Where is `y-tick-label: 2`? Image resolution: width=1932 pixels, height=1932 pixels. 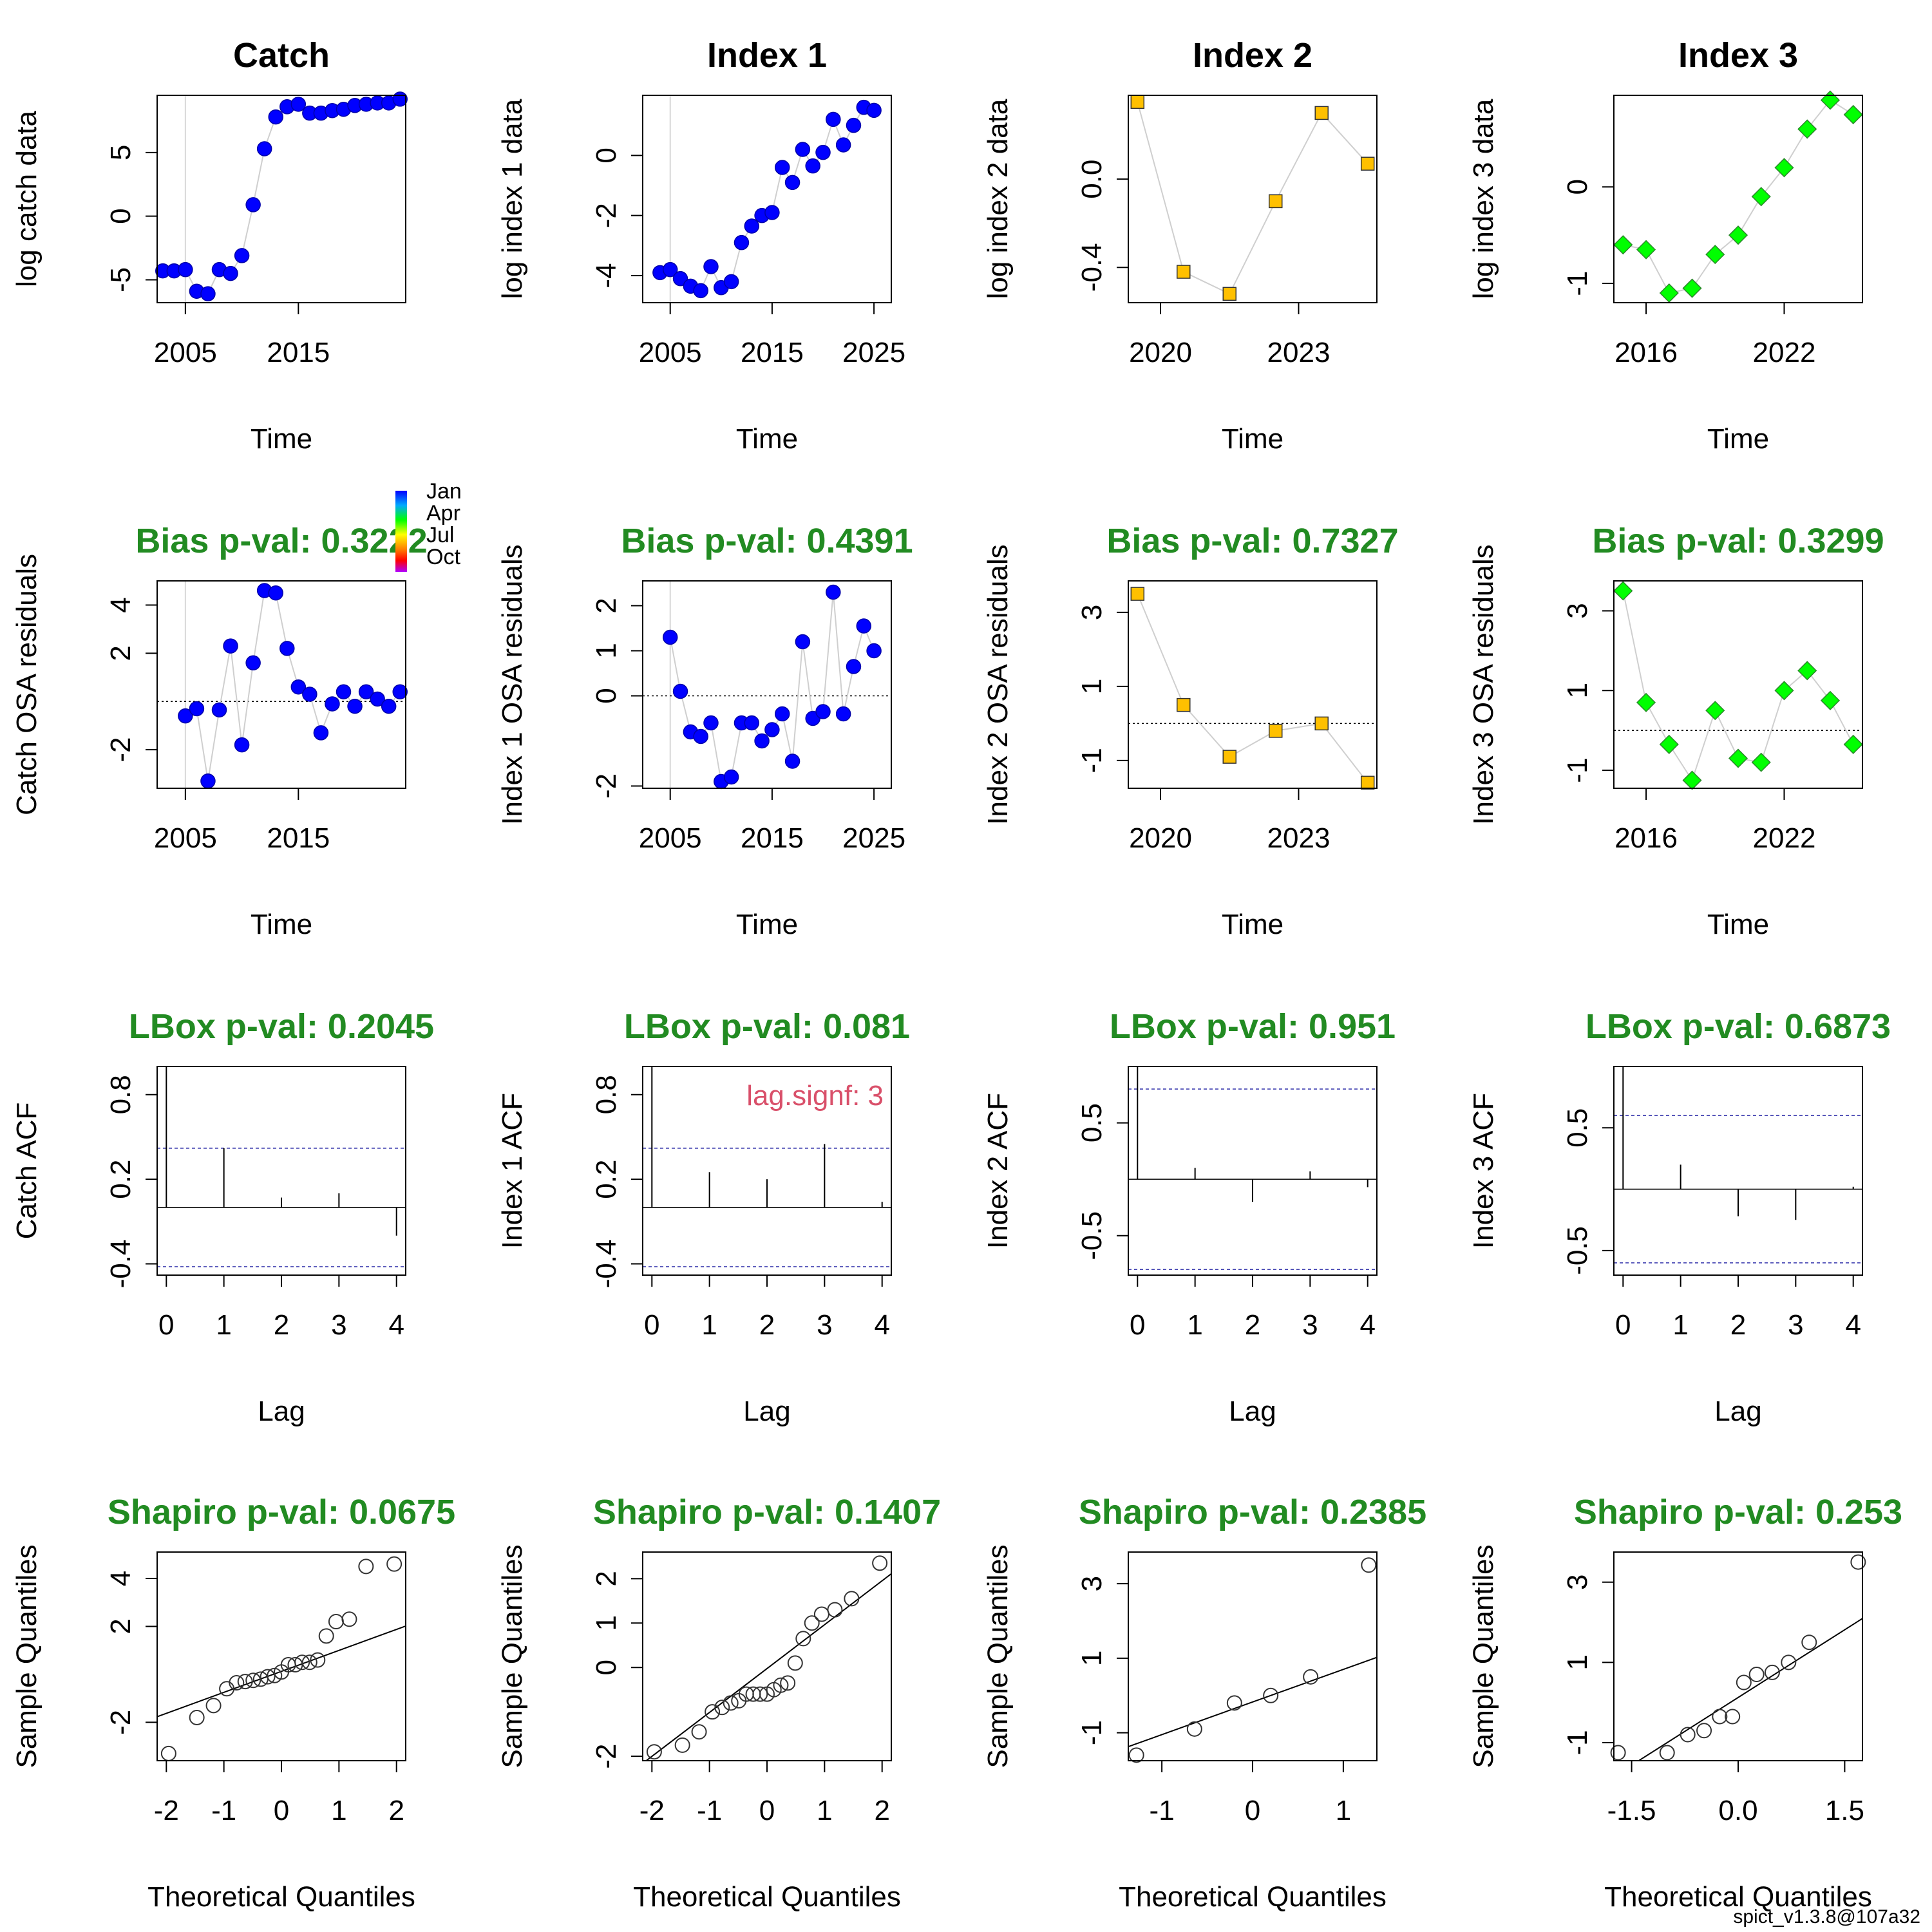
y-tick-label: 2 is located at coordinates (606, 1578).